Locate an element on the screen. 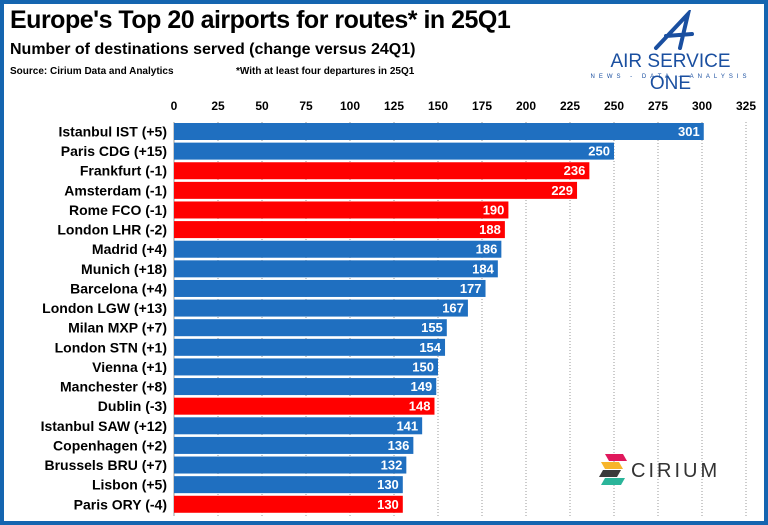  category-label: Paris CDG (+15) is located at coordinates (114, 151).